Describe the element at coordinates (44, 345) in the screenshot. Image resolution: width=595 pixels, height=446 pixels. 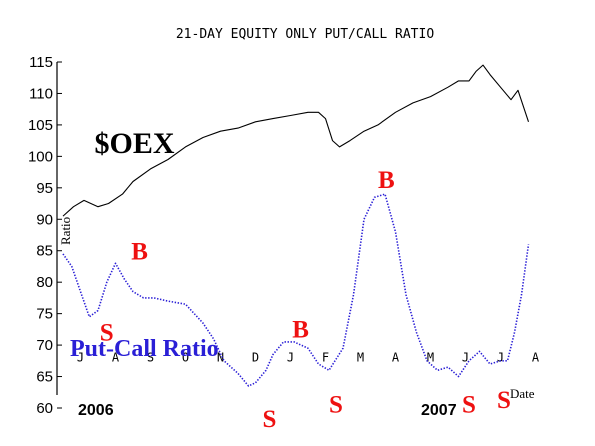
I see `y-tick-label: 70` at that location.